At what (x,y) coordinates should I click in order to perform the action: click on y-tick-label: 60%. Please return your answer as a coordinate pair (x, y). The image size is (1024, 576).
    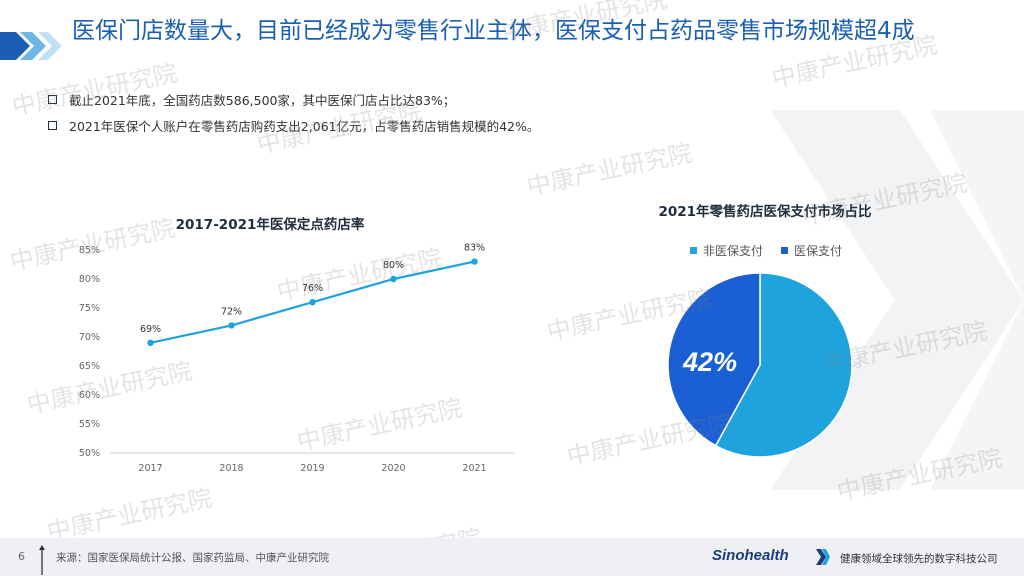
    Looking at the image, I should click on (89, 395).